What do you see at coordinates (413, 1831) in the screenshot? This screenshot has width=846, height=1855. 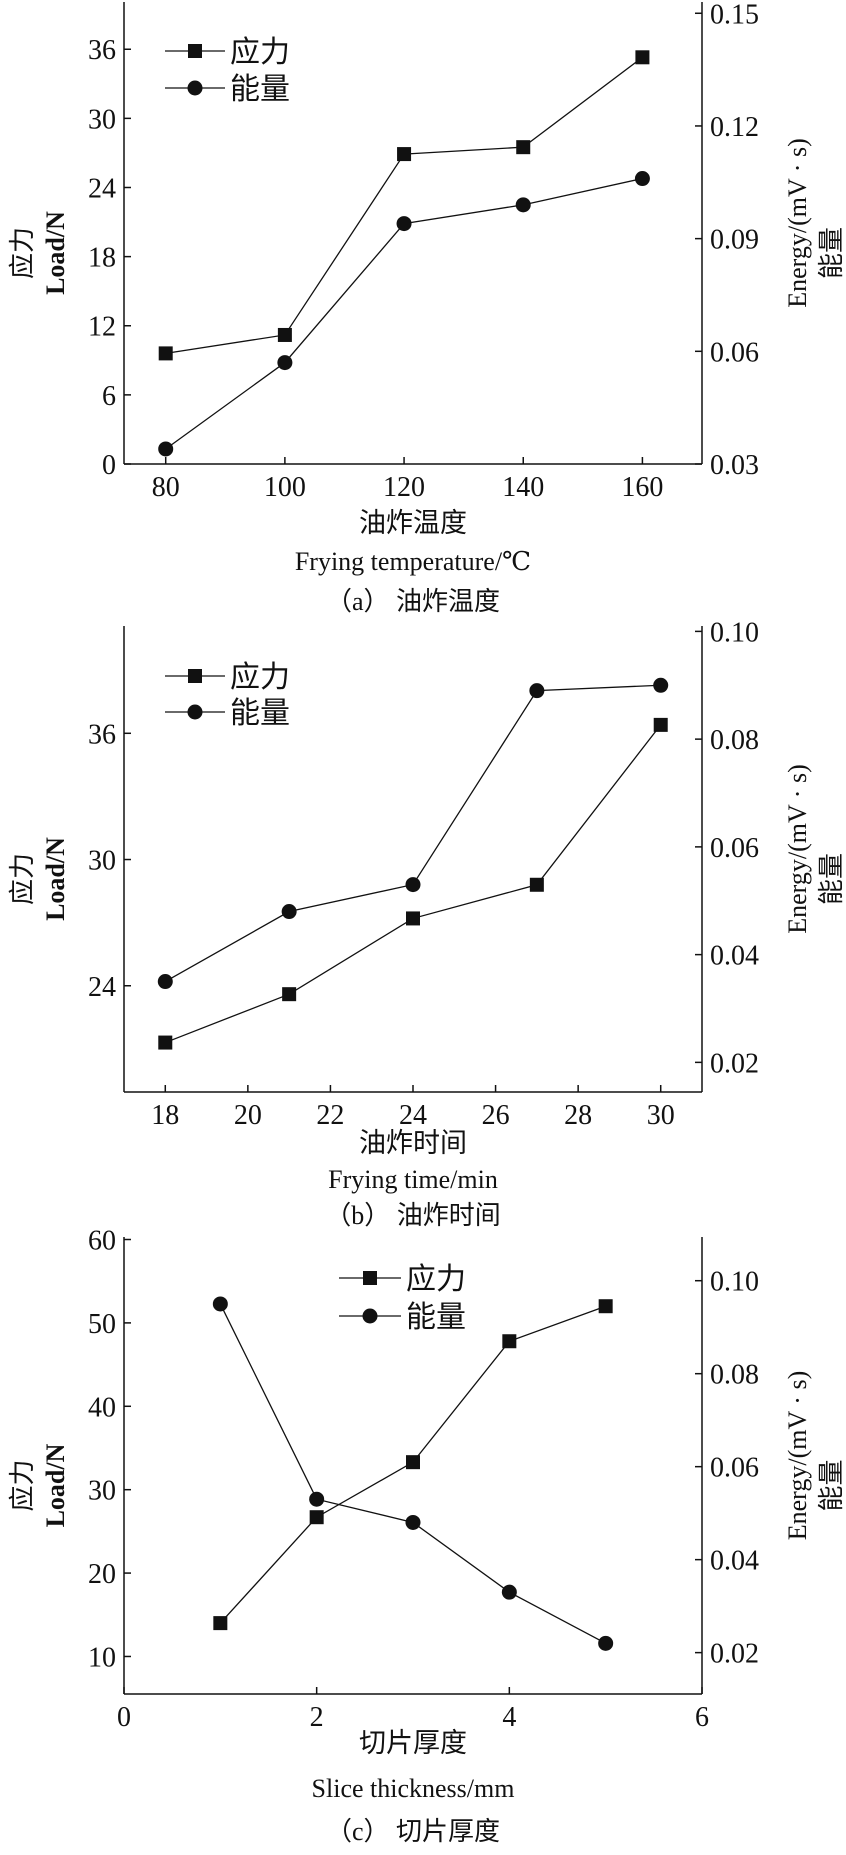 I see `chart-caption: （c） 切片厚度` at bounding box center [413, 1831].